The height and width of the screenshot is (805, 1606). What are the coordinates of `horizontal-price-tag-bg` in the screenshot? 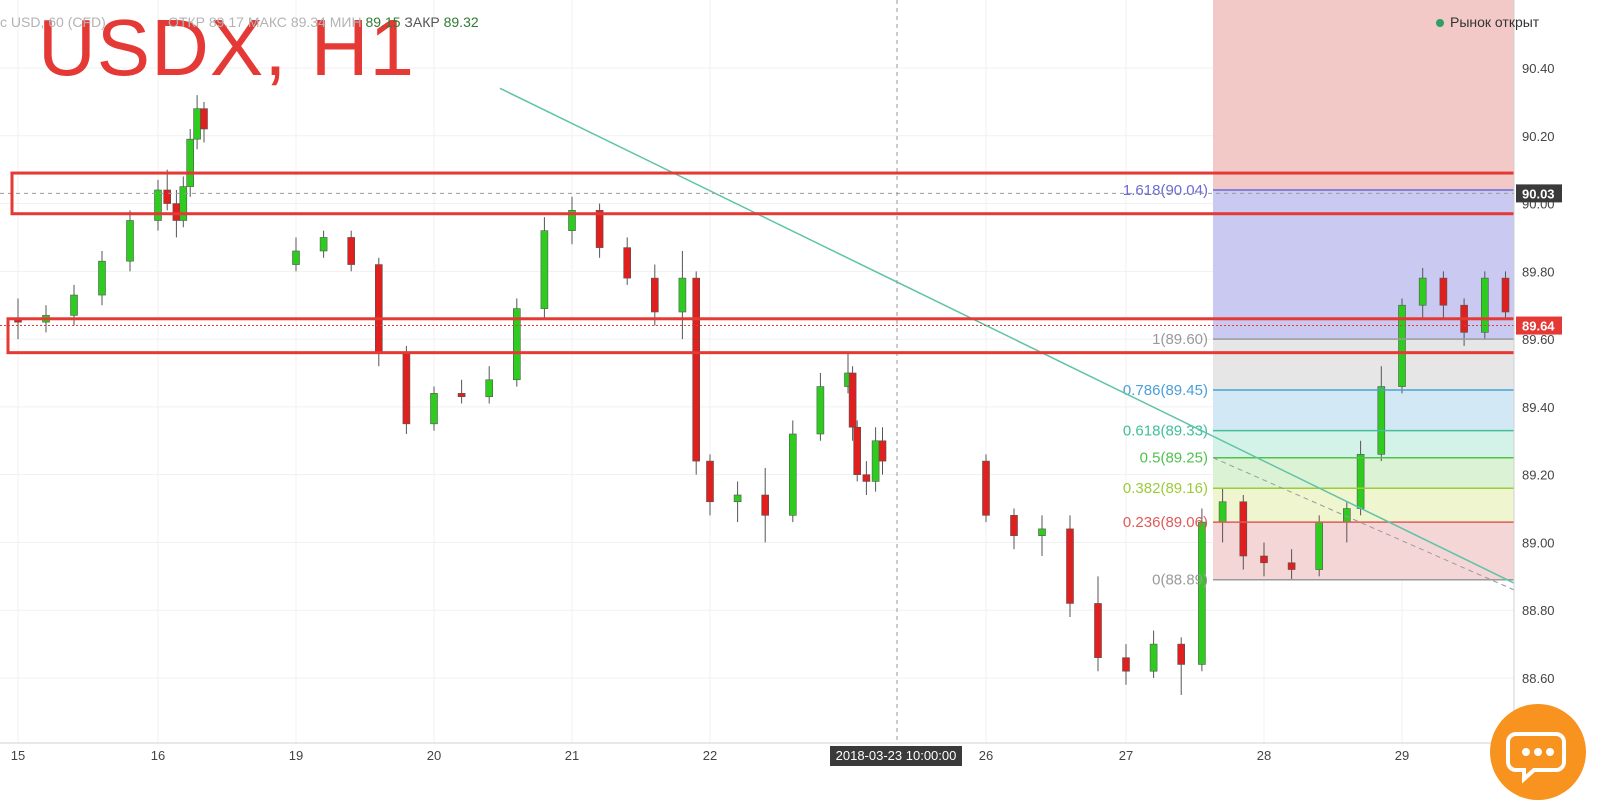 It's located at (1539, 193).